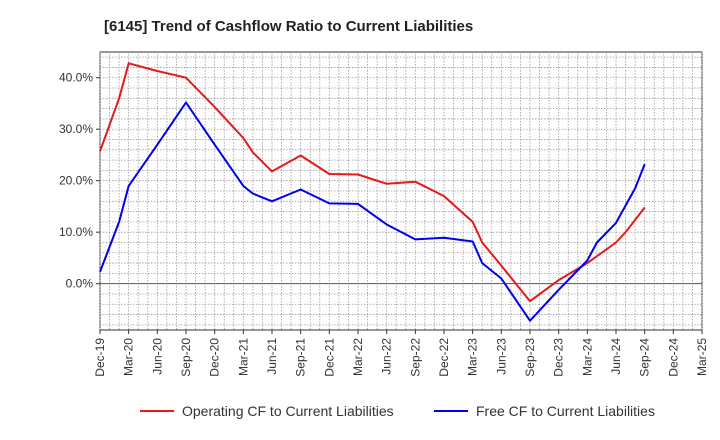 The height and width of the screenshot is (440, 720). I want to click on x-tick-label: Dec-20, so click(215, 357).